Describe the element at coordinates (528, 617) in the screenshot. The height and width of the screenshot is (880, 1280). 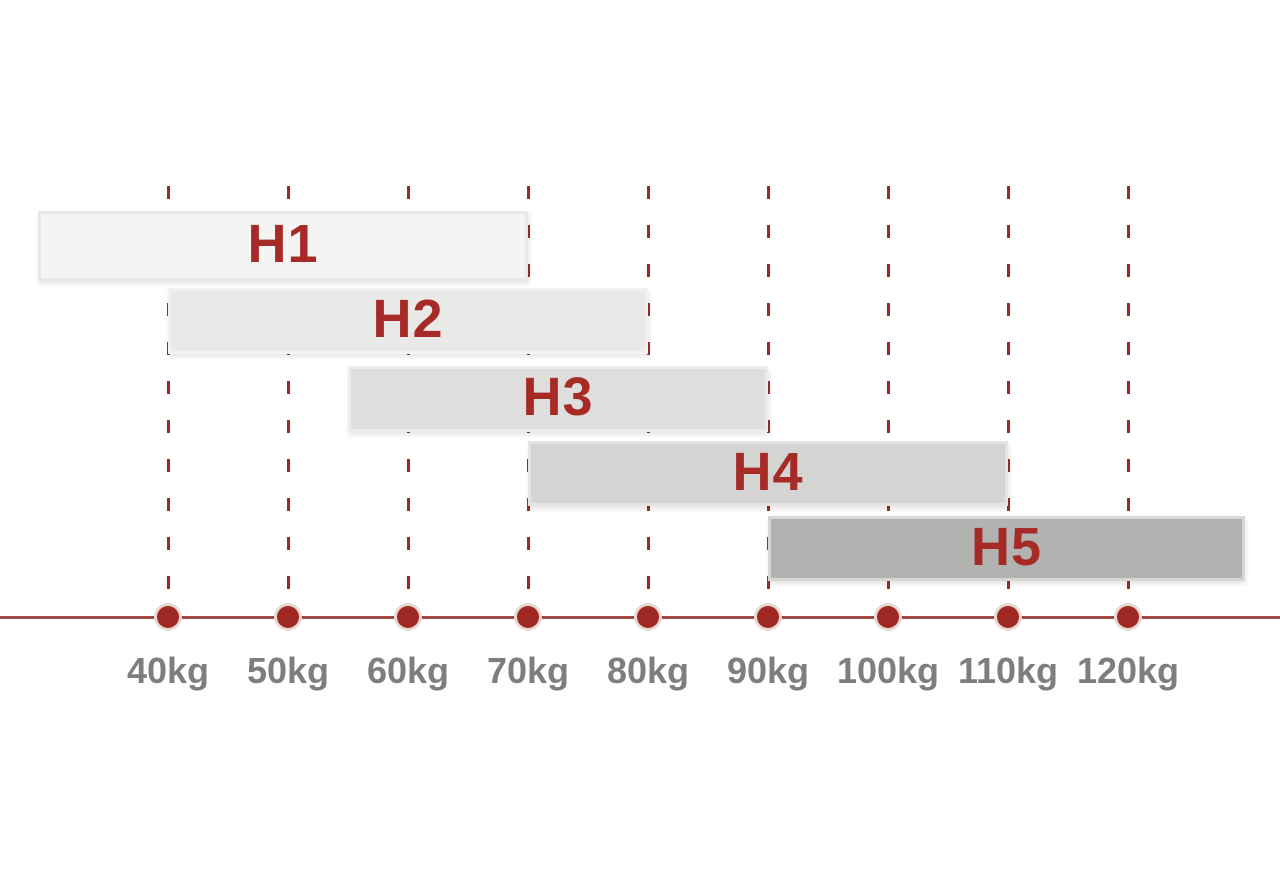
I see `axis-dot-70kg` at that location.